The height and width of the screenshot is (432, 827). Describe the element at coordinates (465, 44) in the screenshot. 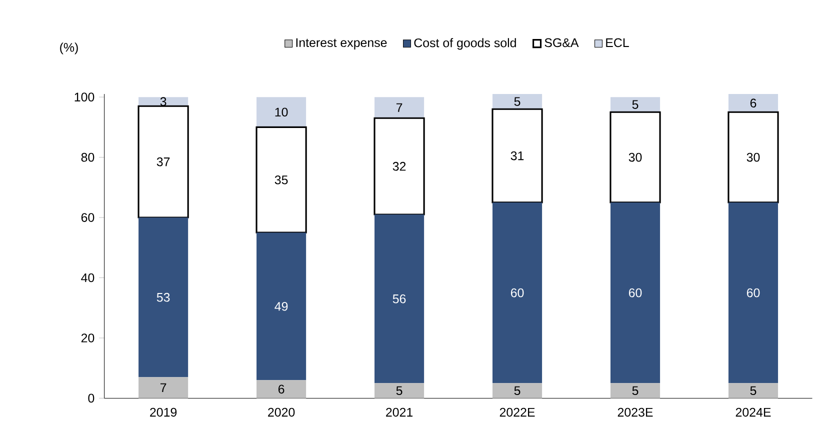

I see `legend-label: Cost of goods sold` at that location.